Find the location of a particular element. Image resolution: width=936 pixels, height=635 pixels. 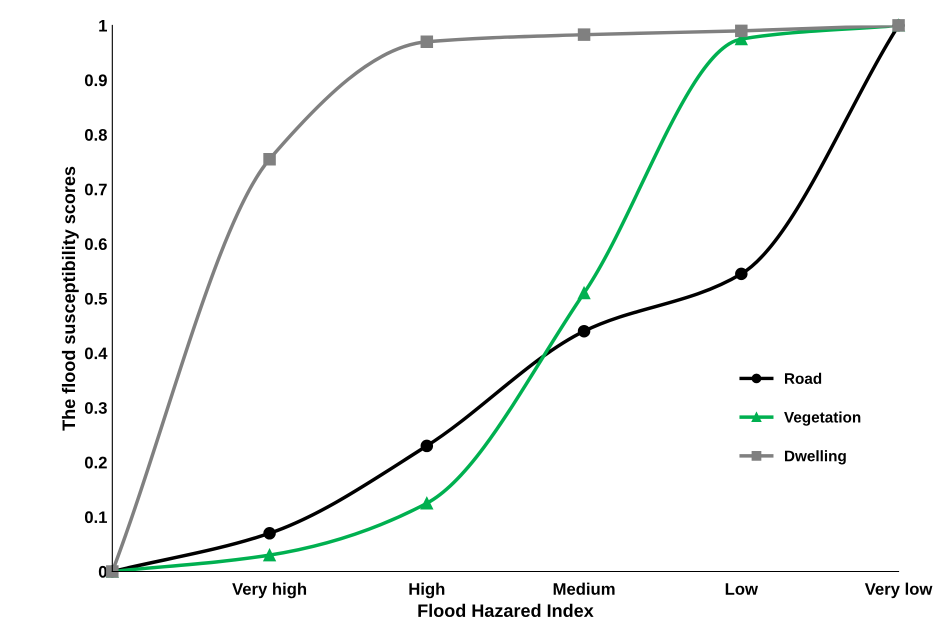

y-tick-label: 0.2 is located at coordinates (95, 462).